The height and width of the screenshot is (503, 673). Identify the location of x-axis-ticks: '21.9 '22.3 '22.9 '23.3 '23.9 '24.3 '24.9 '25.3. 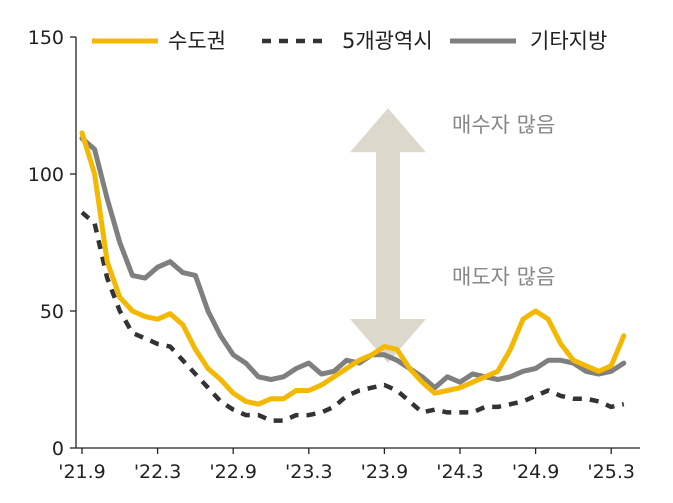
(346, 465).